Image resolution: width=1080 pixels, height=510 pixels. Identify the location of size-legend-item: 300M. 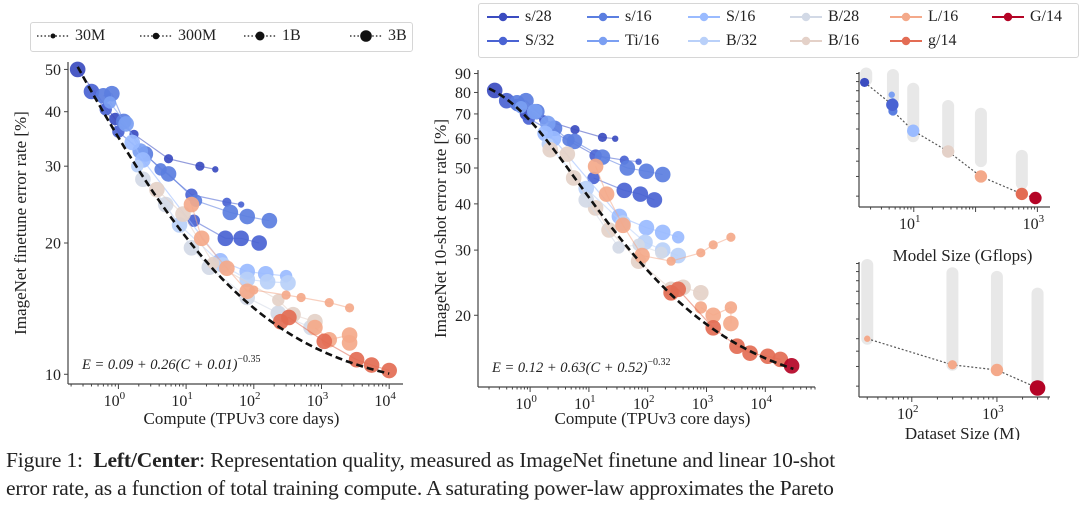
(177, 36).